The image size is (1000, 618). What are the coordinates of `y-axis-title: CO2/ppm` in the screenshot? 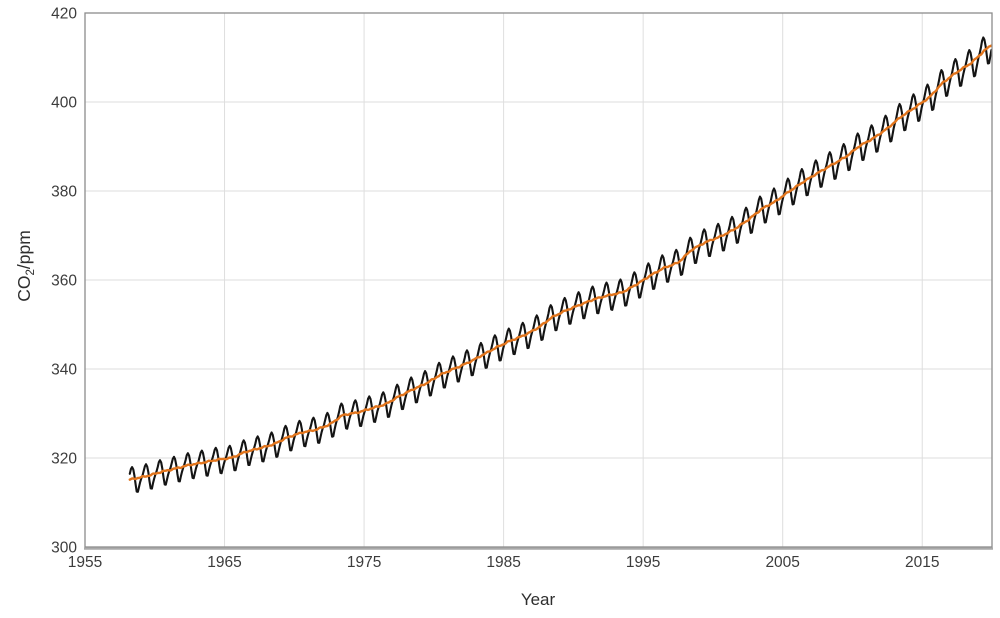 It's located at (25, 266).